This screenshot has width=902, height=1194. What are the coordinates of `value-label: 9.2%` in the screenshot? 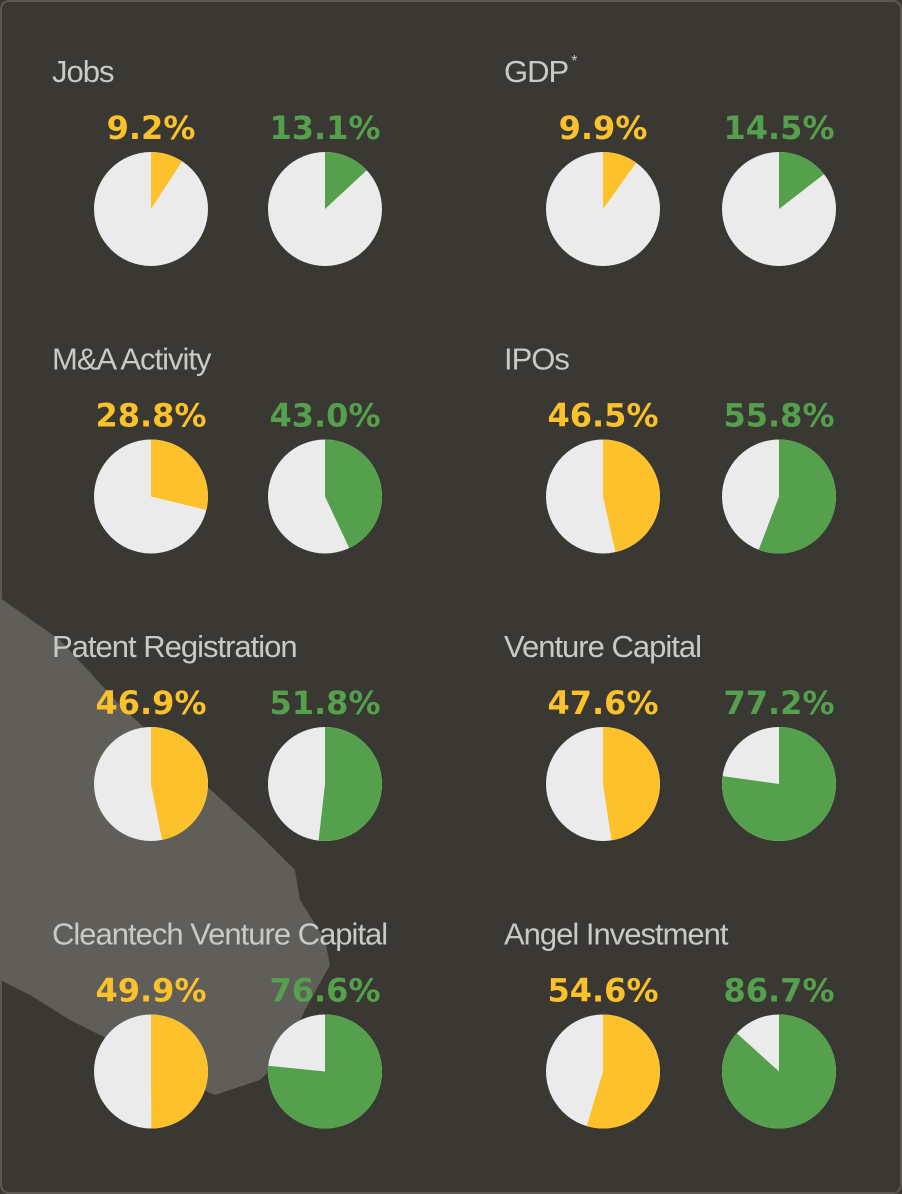 It's located at (151, 128).